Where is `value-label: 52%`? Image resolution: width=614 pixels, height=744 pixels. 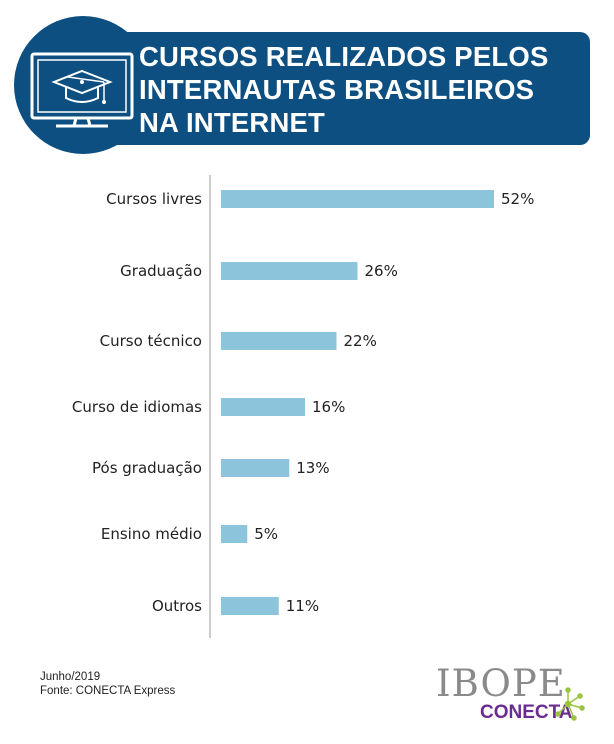 value-label: 52% is located at coordinates (517, 199).